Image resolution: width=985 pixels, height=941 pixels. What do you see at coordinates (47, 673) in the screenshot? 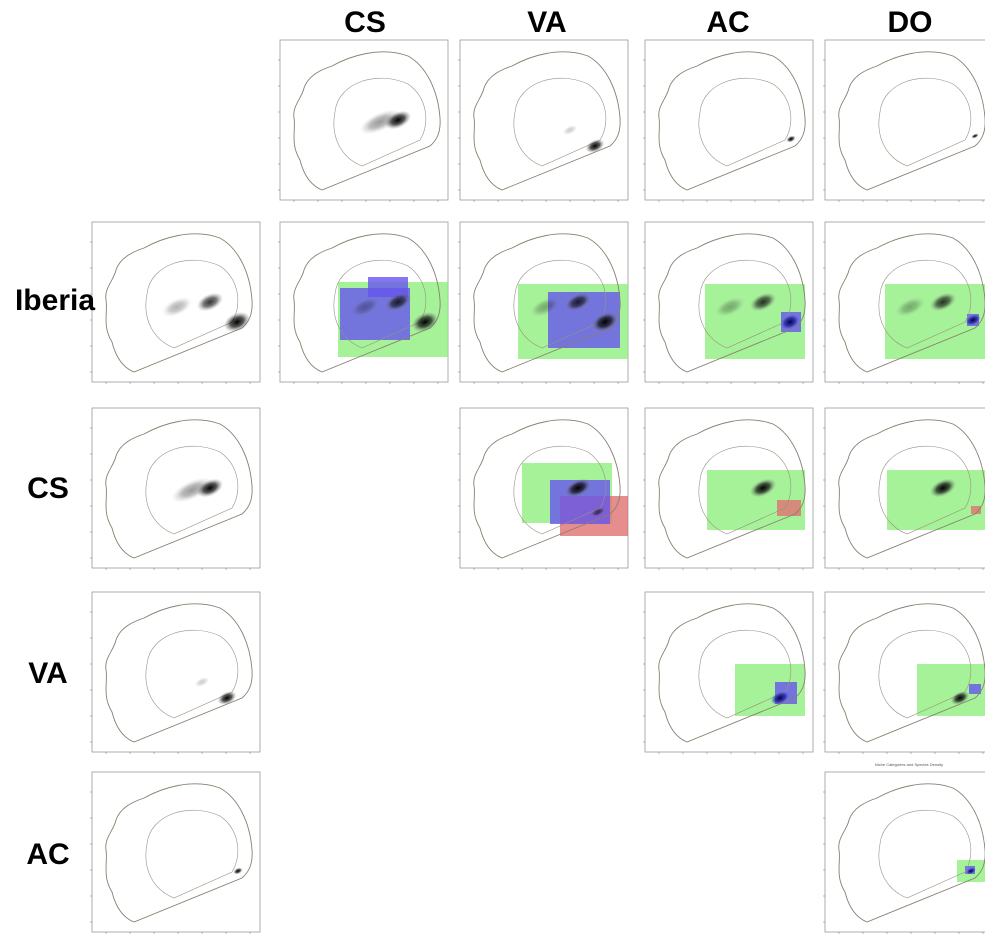
I see `row-label: VA` at bounding box center [47, 673].